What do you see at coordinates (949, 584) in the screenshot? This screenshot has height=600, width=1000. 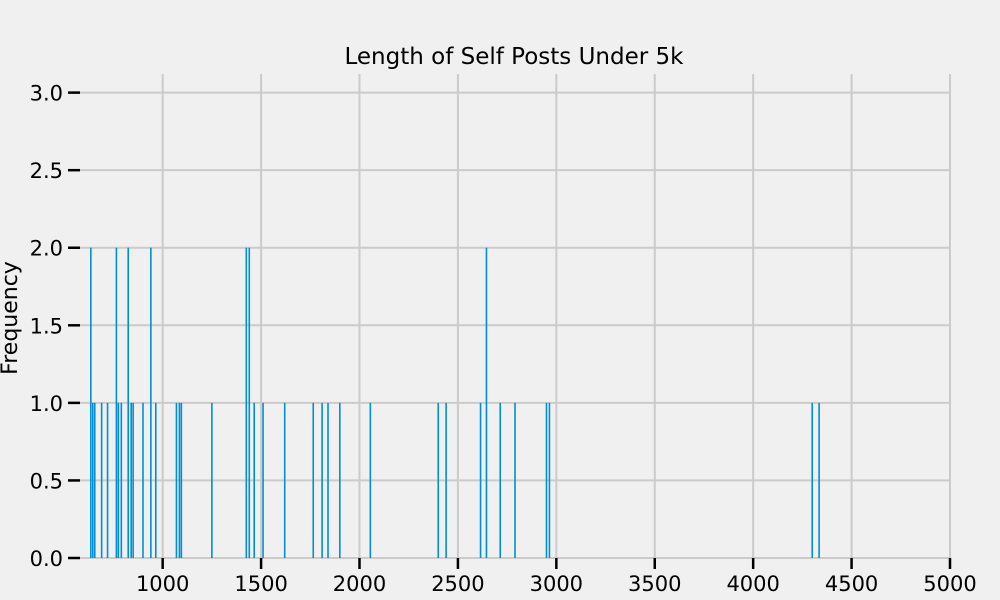 I see `x-tick-label: 5000` at bounding box center [949, 584].